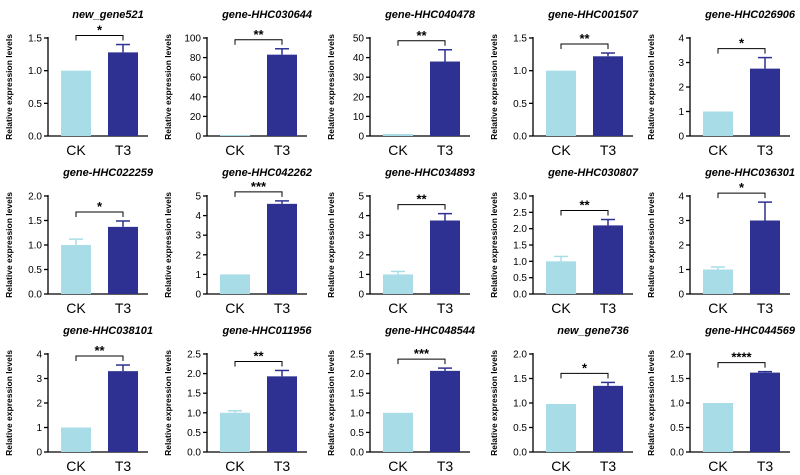 The image size is (800, 475). I want to click on chart-title: gene-HHC036301, so click(749, 173).